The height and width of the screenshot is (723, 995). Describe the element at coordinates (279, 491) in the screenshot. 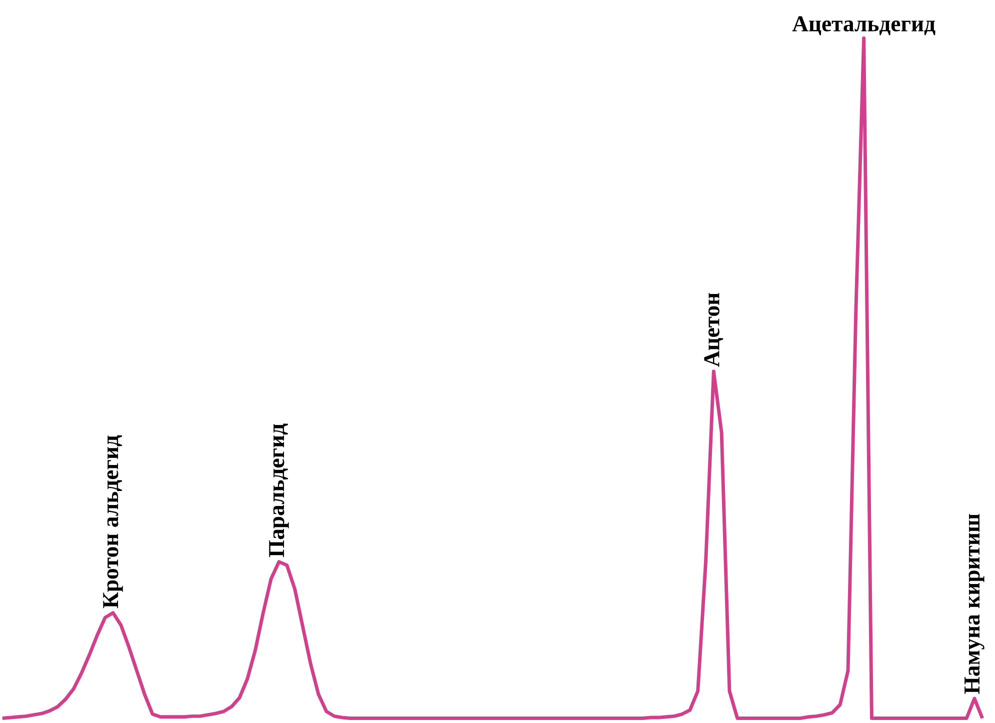

I see `annotation: Паральдегид` at that location.